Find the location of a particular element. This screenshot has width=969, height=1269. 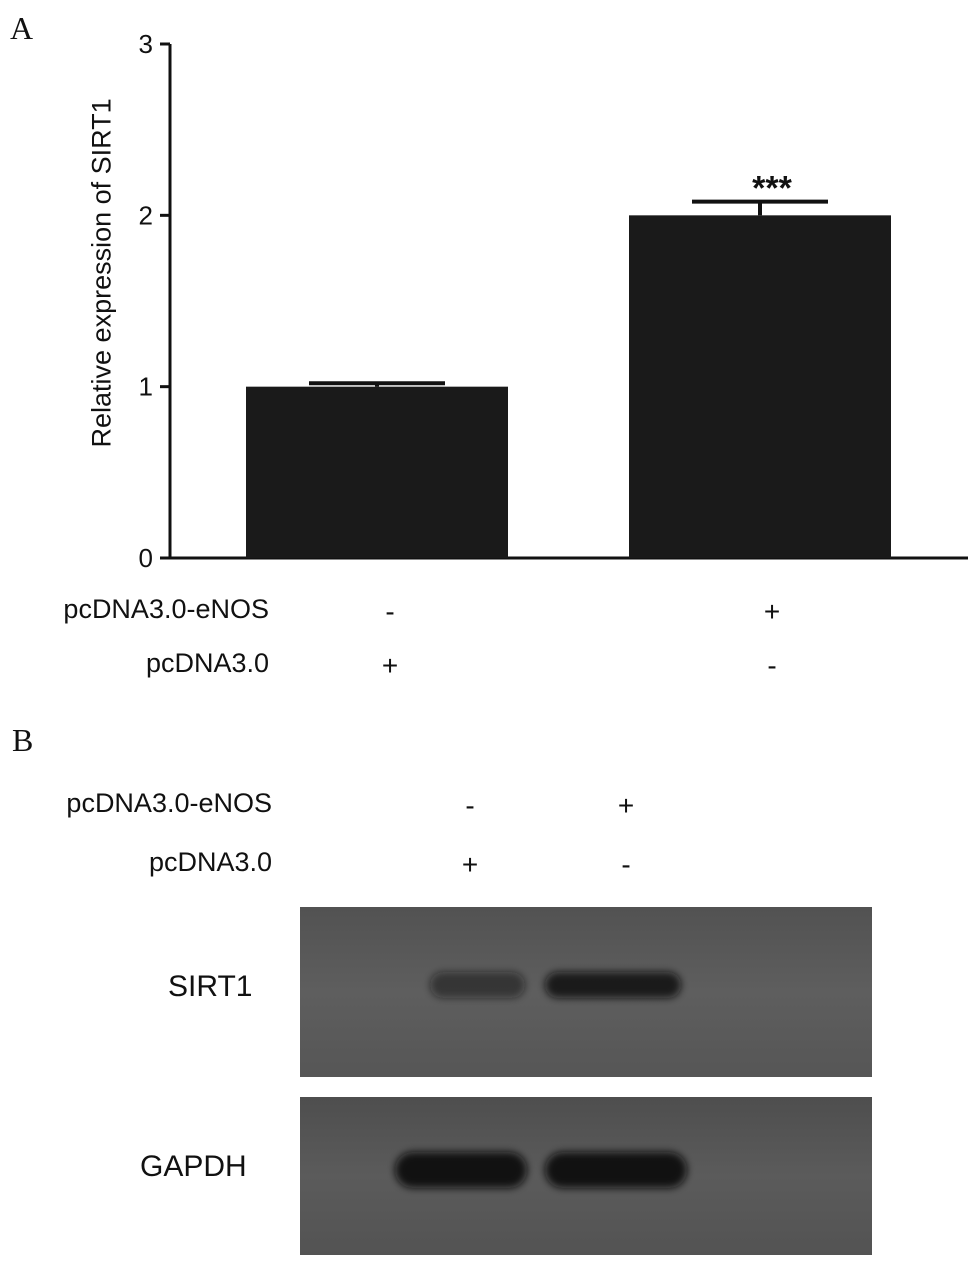

blot-label-sirt1: SIRT1 is located at coordinates (210, 986).